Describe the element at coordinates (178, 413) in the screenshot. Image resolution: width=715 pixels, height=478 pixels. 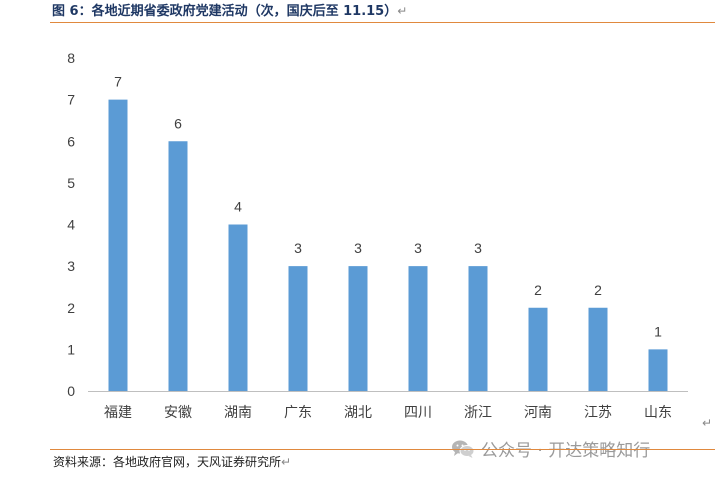
I see `x-tick-label-1: 安徽` at that location.